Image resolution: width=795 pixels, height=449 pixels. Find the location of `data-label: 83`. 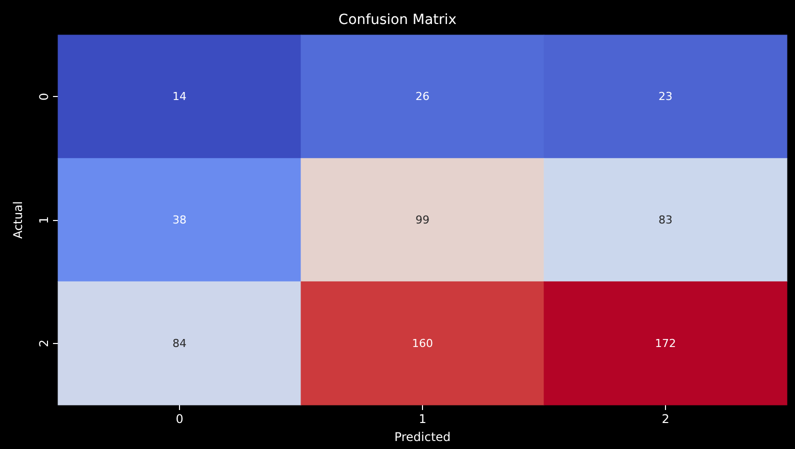

data-label: 83 is located at coordinates (665, 220).